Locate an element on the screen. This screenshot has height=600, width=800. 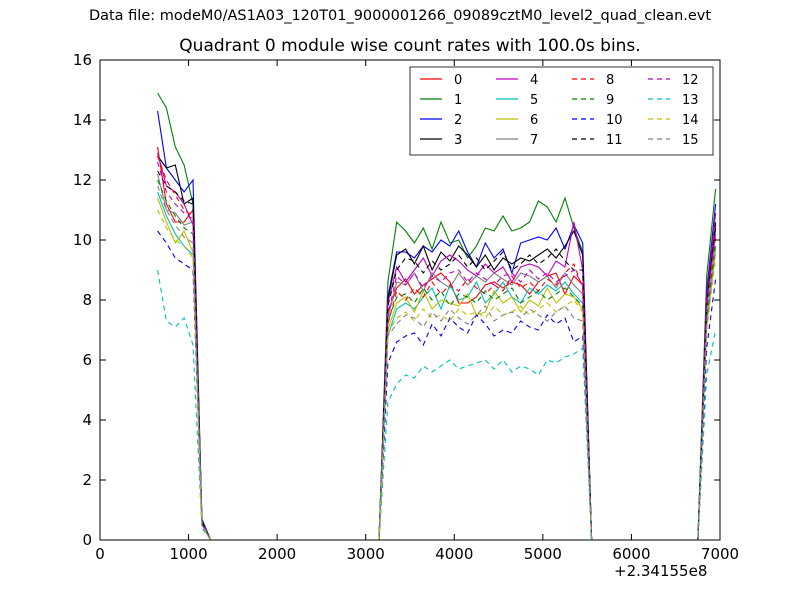
x-tick-label: 2000 is located at coordinates (277, 554).